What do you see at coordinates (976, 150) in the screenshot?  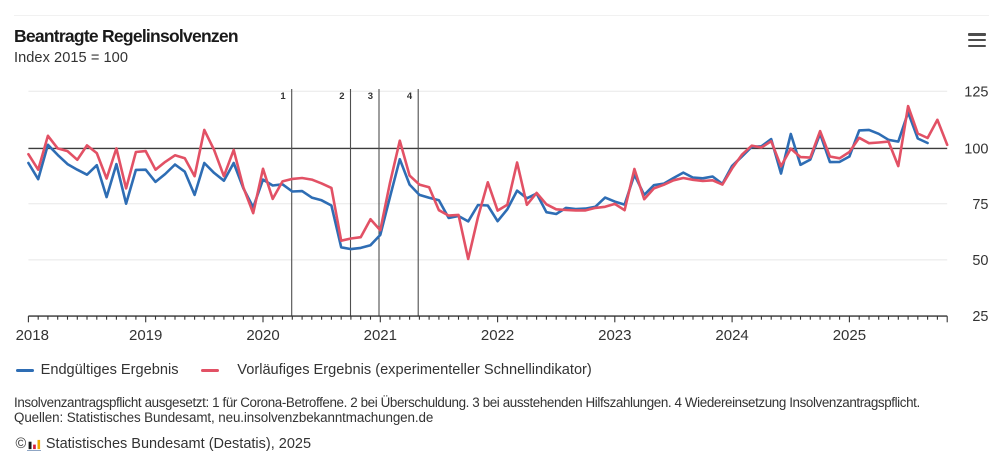 I see `svg-text: 100` at bounding box center [976, 150].